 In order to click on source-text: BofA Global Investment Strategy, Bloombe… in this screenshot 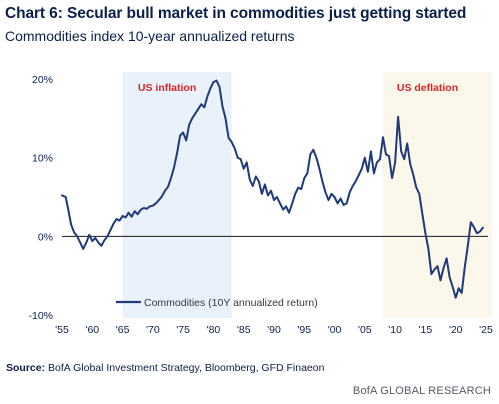, I will do `click(186, 368)`.